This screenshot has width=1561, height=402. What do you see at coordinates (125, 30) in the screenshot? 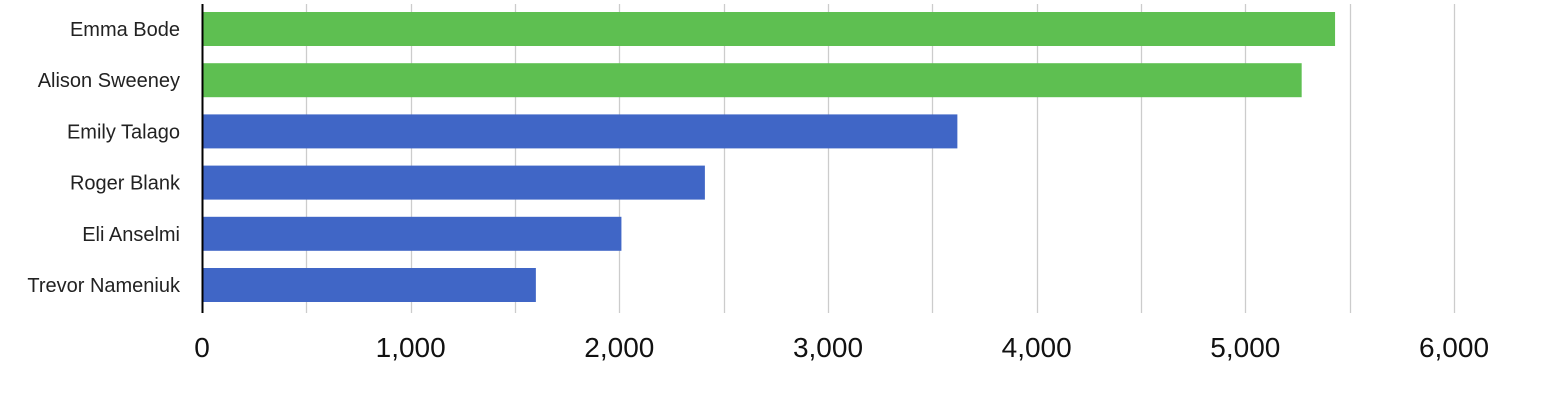
I see `category-label: Emma Bode` at bounding box center [125, 30].